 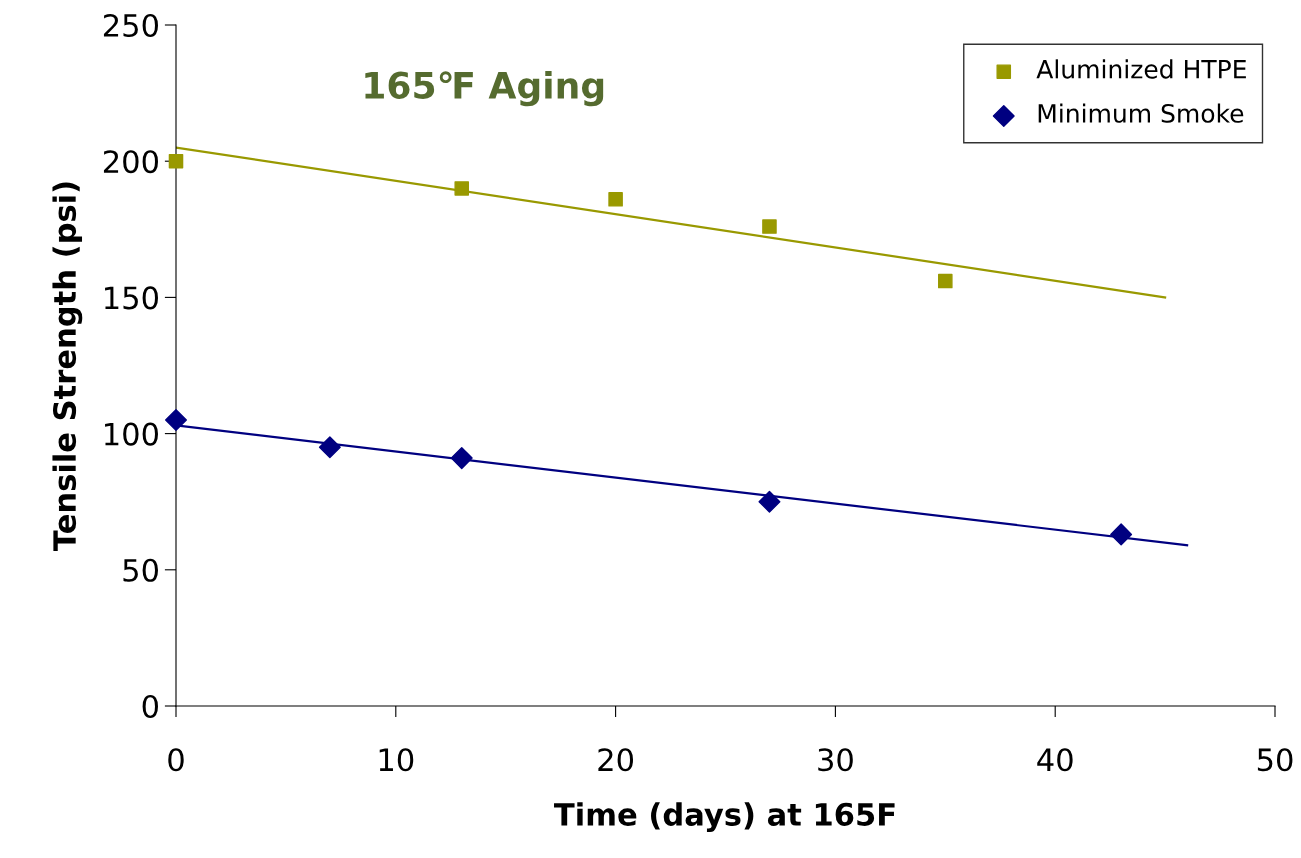 What do you see at coordinates (140, 570) in the screenshot?
I see `y-tick-label: 50` at bounding box center [140, 570].